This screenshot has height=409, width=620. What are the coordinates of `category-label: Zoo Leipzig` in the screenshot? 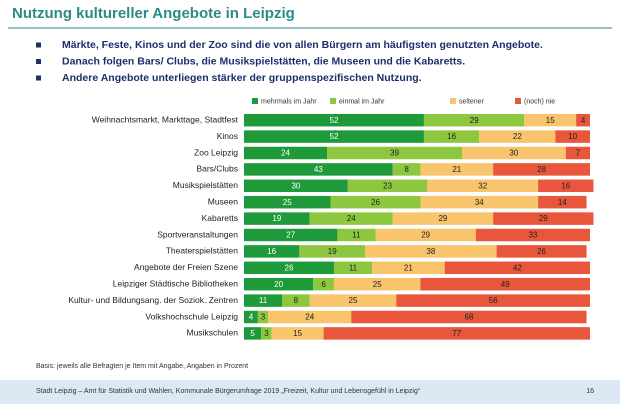 It's located at (216, 152).